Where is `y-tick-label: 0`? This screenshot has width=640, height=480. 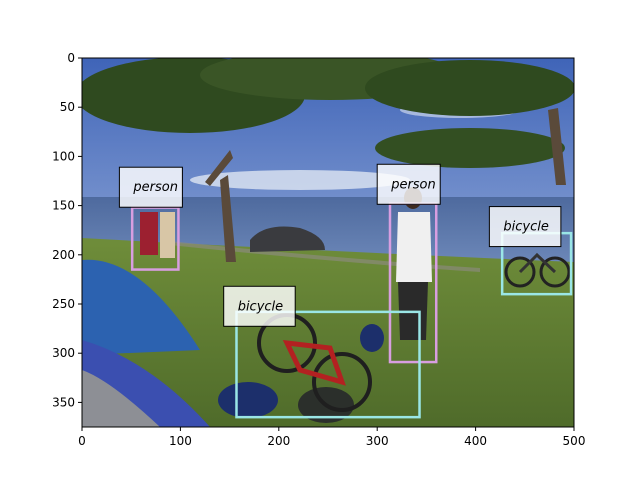 y-tick-label: 0 is located at coordinates (71, 58).